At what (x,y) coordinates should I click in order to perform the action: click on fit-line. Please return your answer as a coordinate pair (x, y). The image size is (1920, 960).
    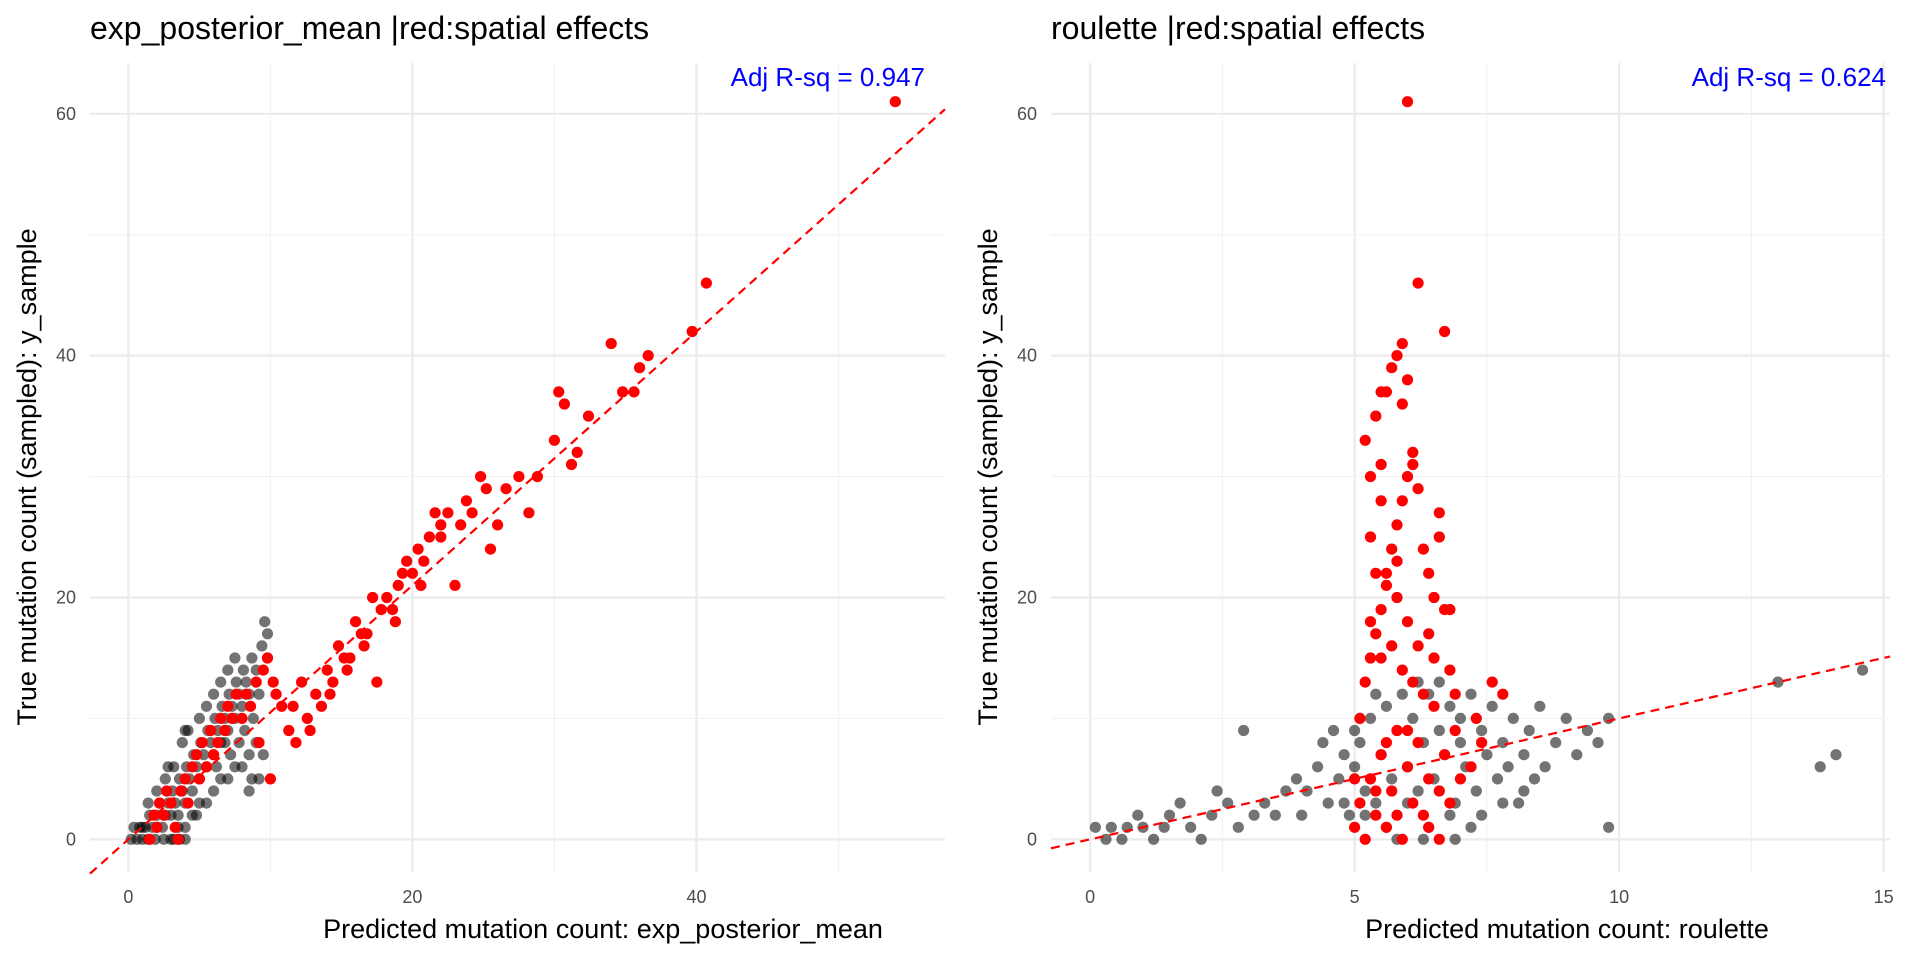
    Looking at the image, I should click on (1470, 752).